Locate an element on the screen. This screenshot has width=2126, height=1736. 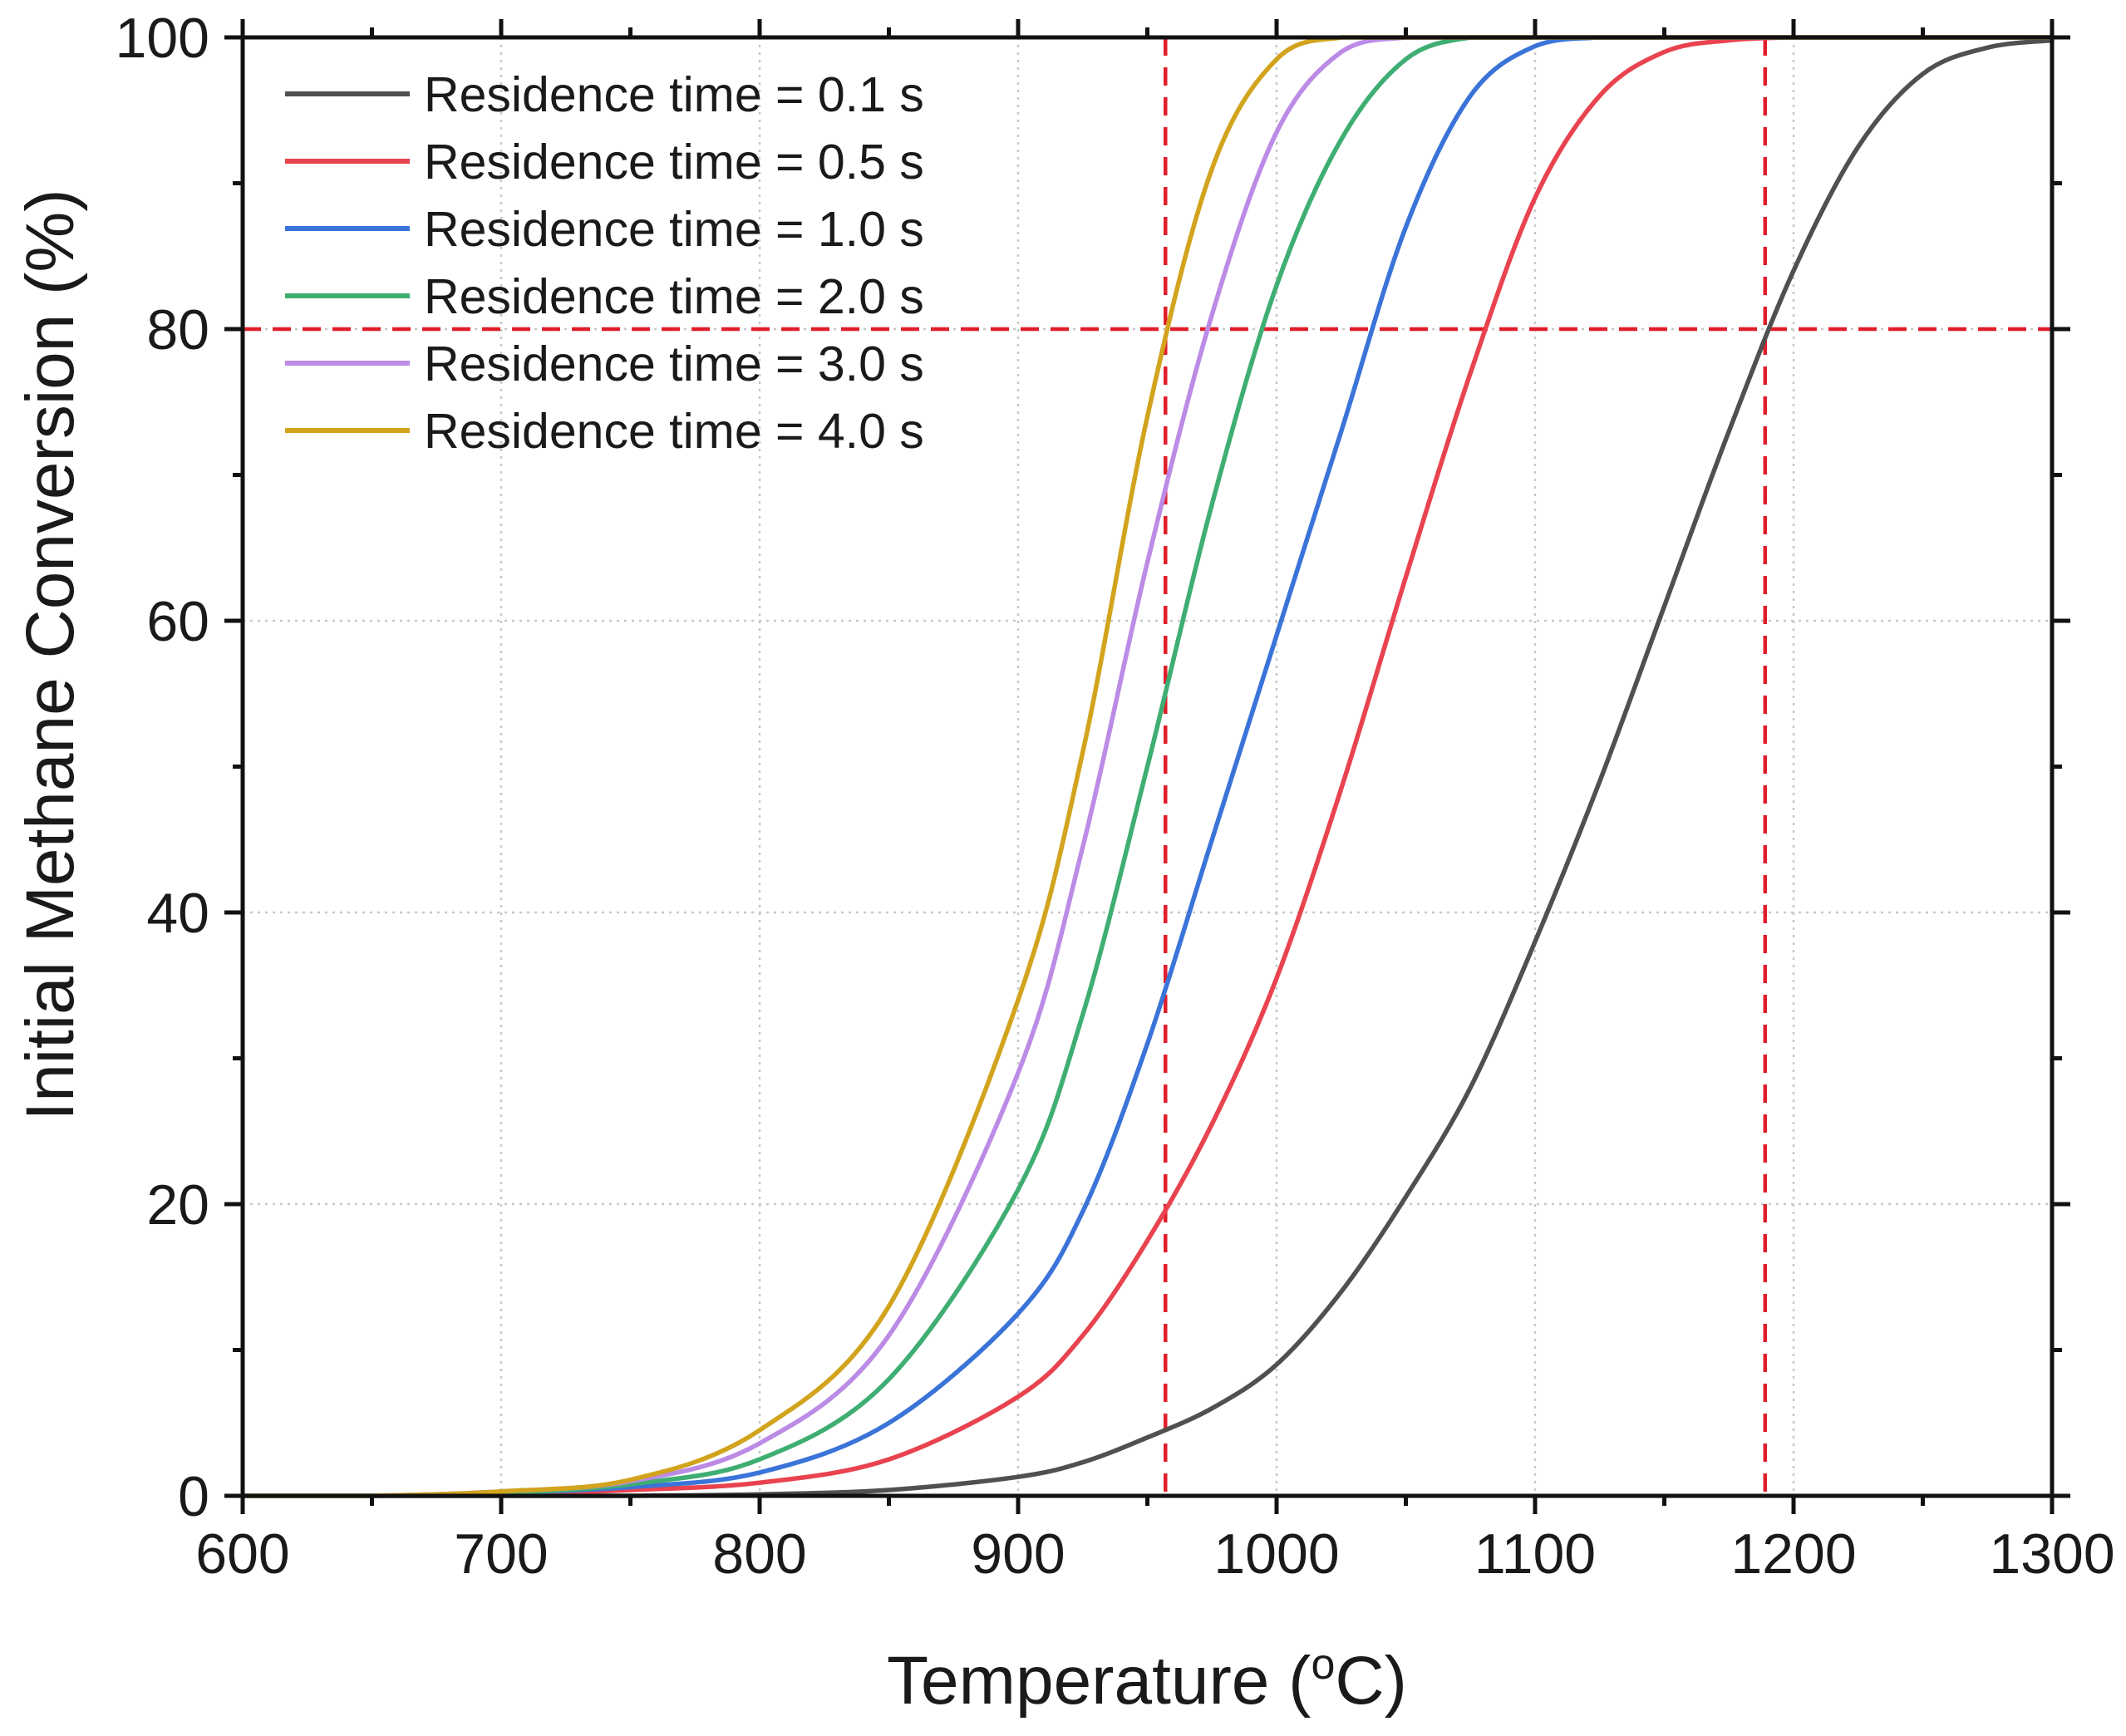
y-tick-label: 20 is located at coordinates (177, 1205).